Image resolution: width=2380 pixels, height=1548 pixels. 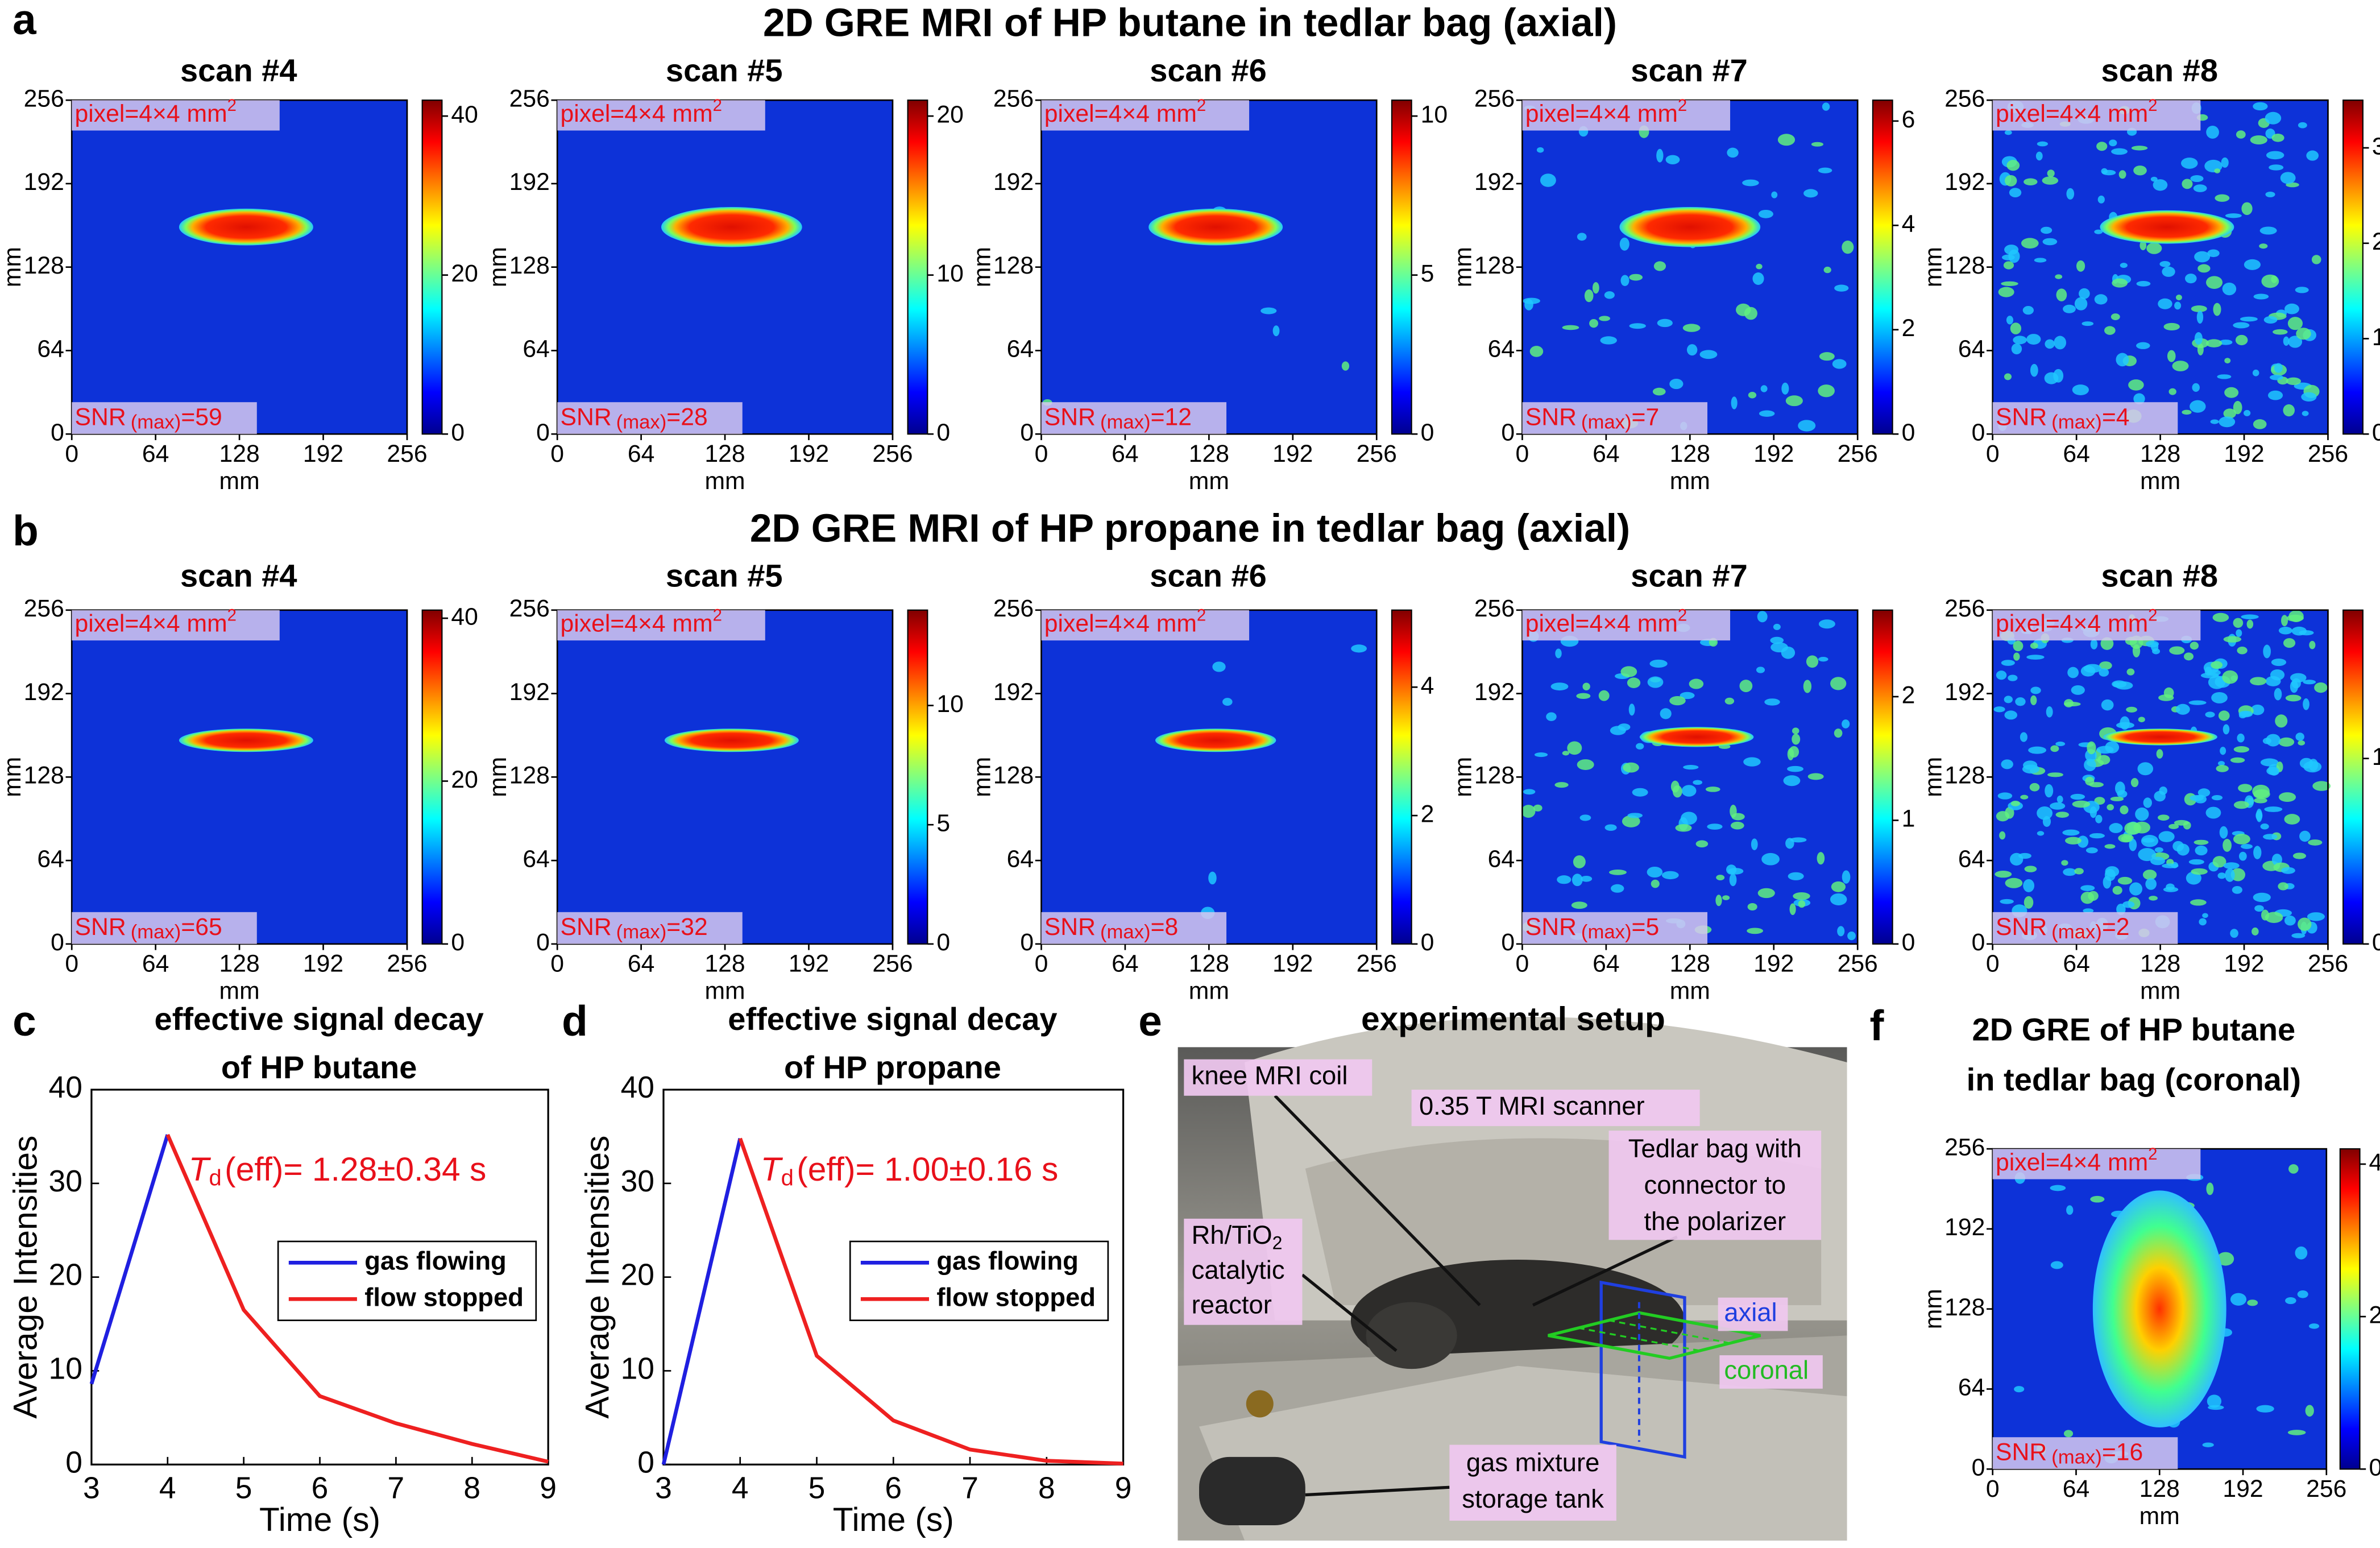 What do you see at coordinates (243, 1489) in the screenshot?
I see `x-tick-label: 5` at bounding box center [243, 1489].